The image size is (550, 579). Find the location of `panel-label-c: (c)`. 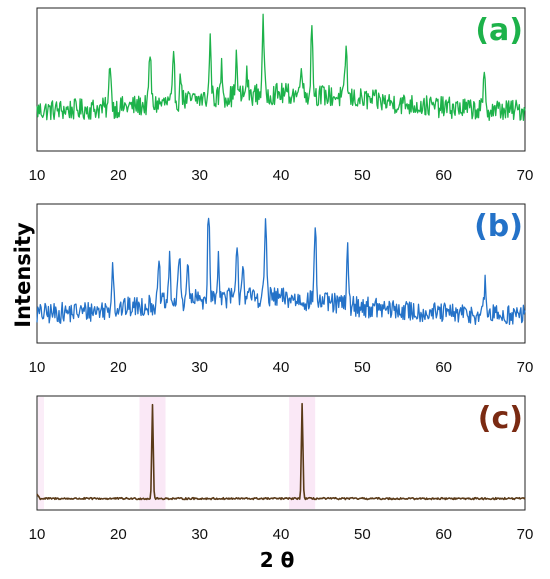

panel-label-c: (c) is located at coordinates (500, 418).